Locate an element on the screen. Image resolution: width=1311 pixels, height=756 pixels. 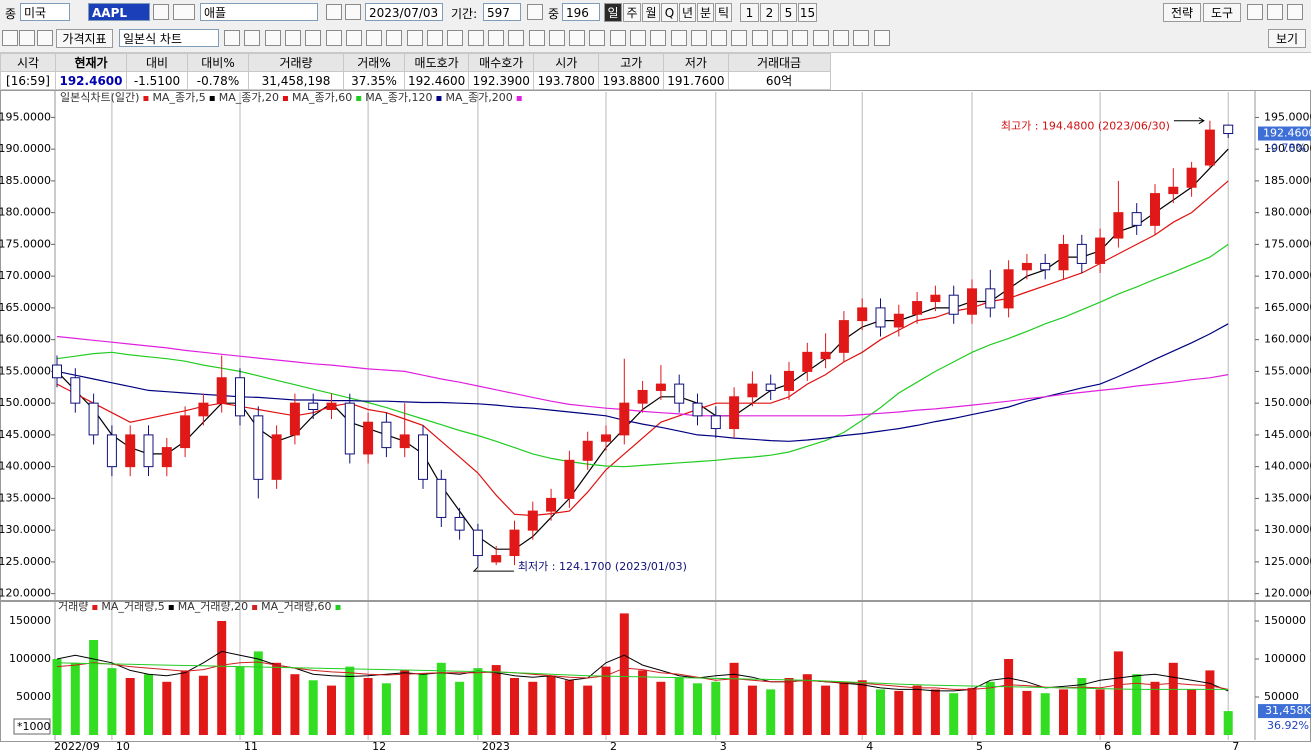
tools-button: 도구 is located at coordinates (1222, 12).